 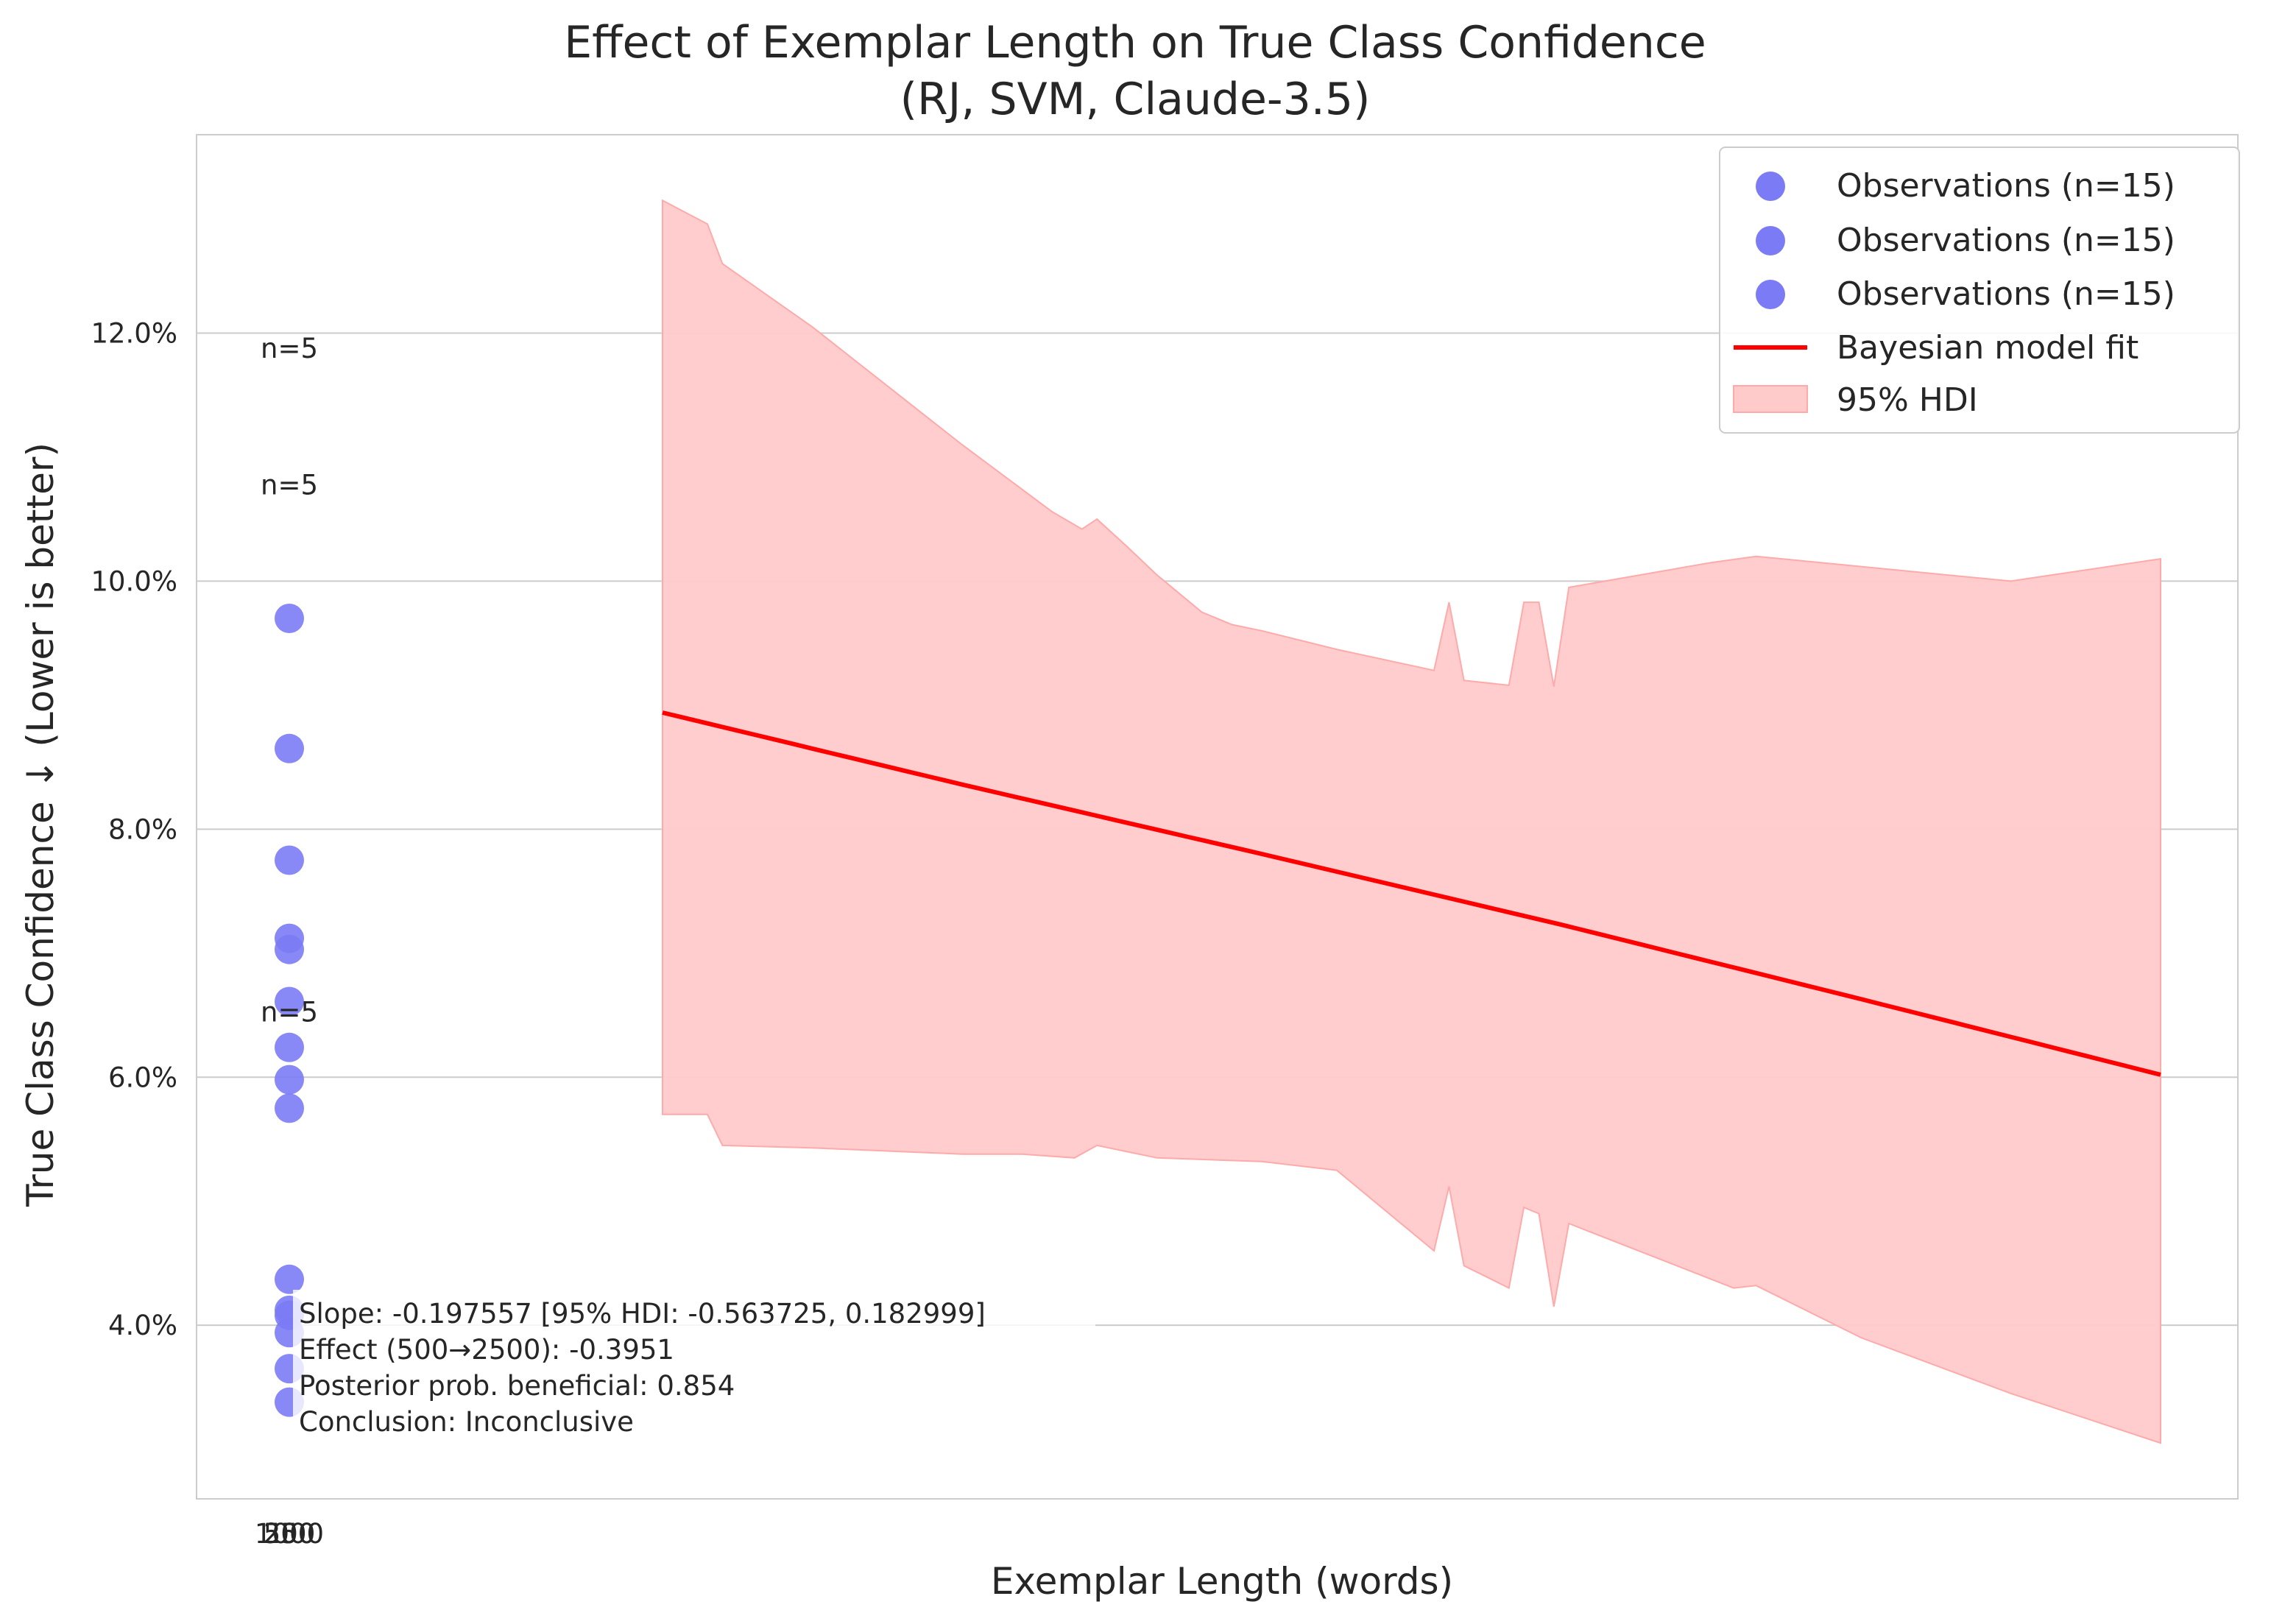 I want to click on y-tick-label: 4.0%, so click(x=142, y=1325).